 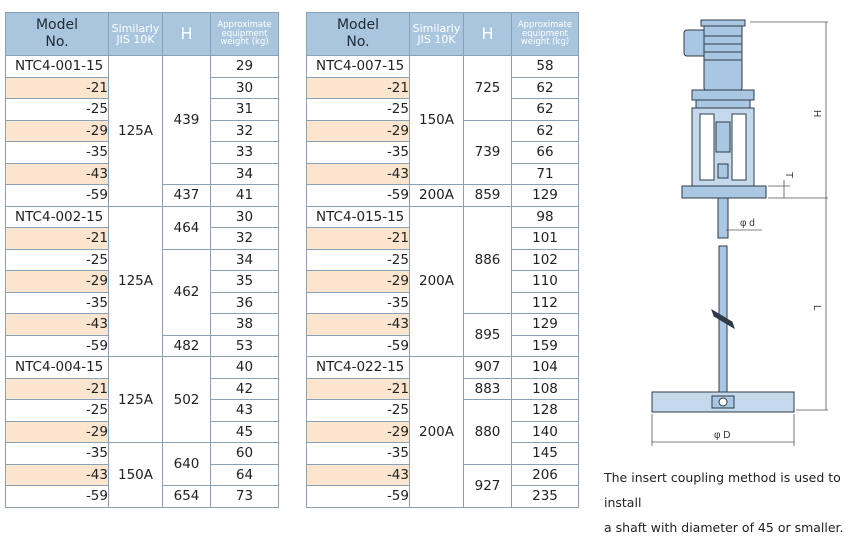 I want to click on jis-cell: 125A, so click(x=135, y=131).